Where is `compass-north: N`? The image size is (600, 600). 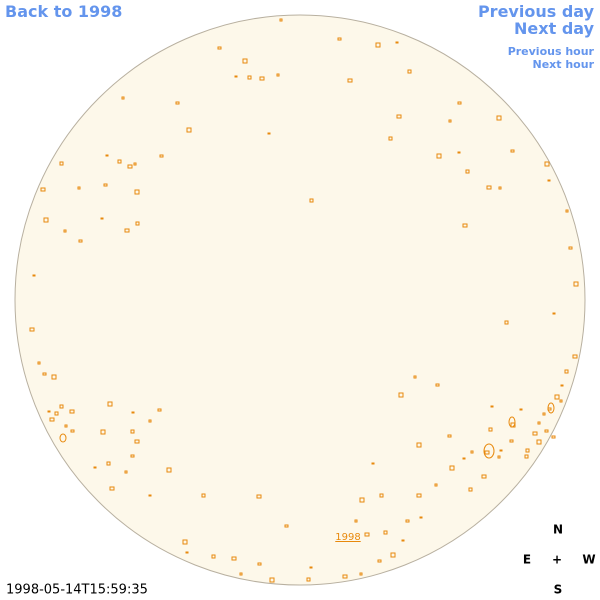
compass-north: N is located at coordinates (558, 530).